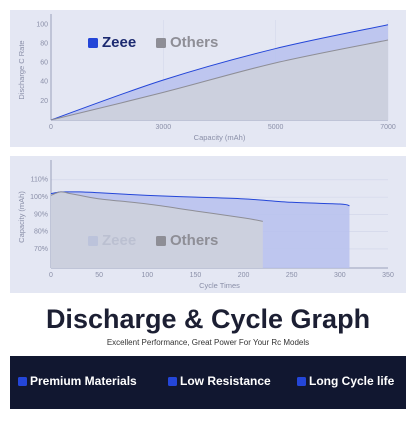  What do you see at coordinates (352, 381) in the screenshot?
I see `feature-label: Long Cycle life` at bounding box center [352, 381].